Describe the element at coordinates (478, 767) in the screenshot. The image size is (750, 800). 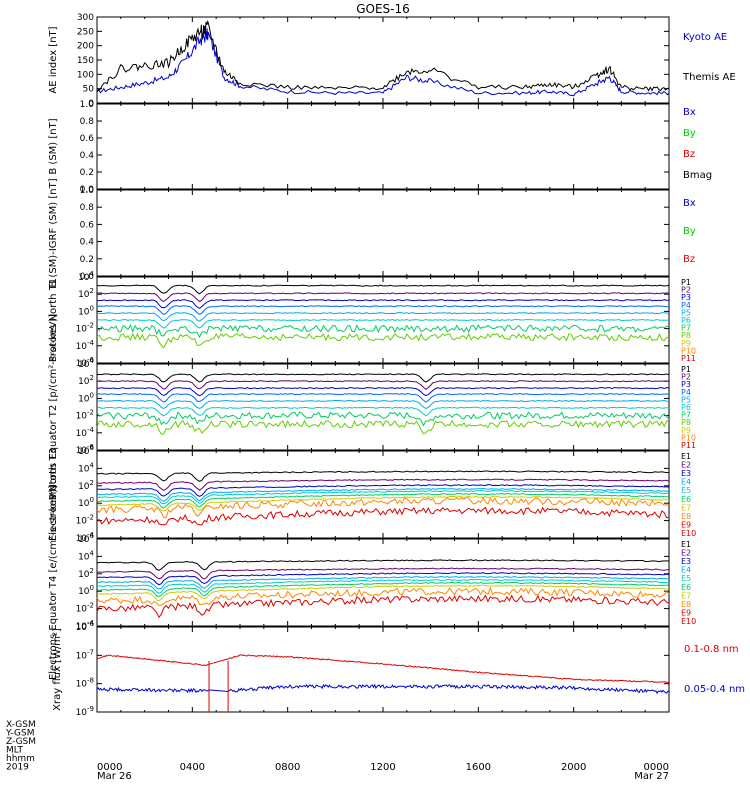
I see `time-tick-label: 1600` at that location.